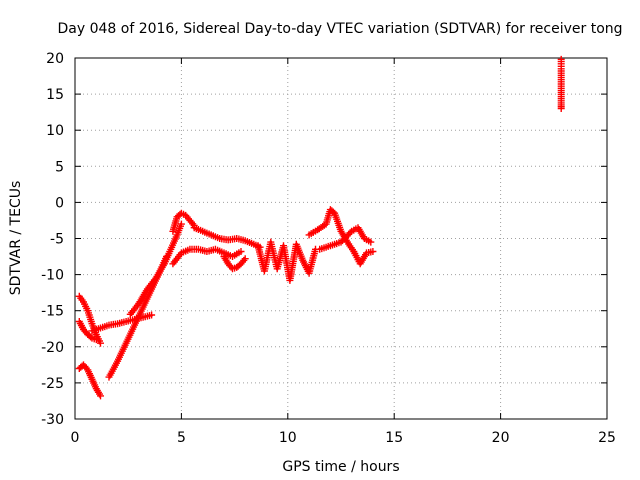 The image size is (640, 480). Describe the element at coordinates (340, 467) in the screenshot. I see `x-axis-label: GPS time / hours` at that location.